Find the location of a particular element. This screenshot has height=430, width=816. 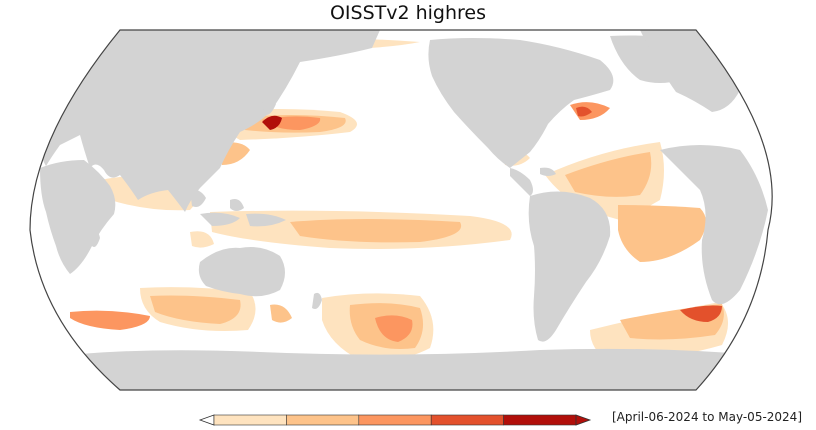

map-title: OISSTv2 highres is located at coordinates (408, 13).